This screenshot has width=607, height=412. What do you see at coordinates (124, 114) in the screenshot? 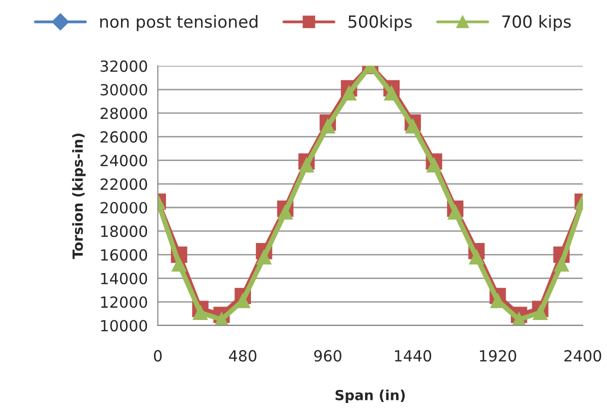
I see `y-tick-label: 28000` at bounding box center [124, 114].